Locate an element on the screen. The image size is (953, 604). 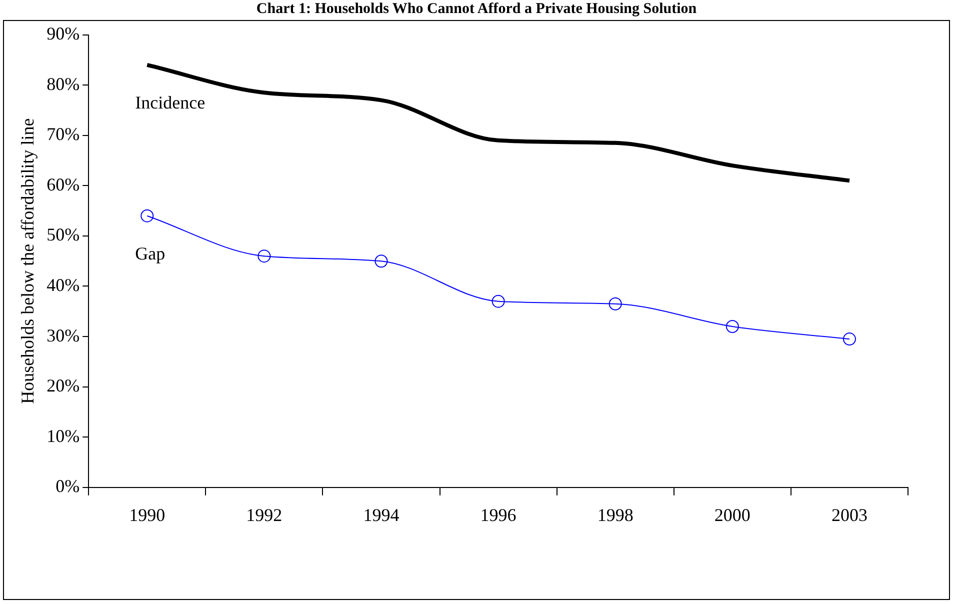
x-tick-label: 1992 is located at coordinates (264, 514).